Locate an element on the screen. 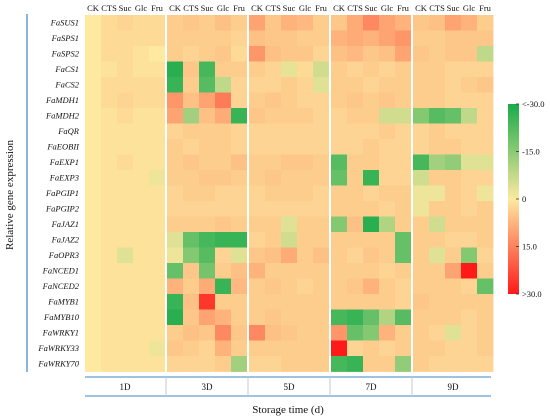  gene-label: FaWRKY1 is located at coordinates (60, 333).